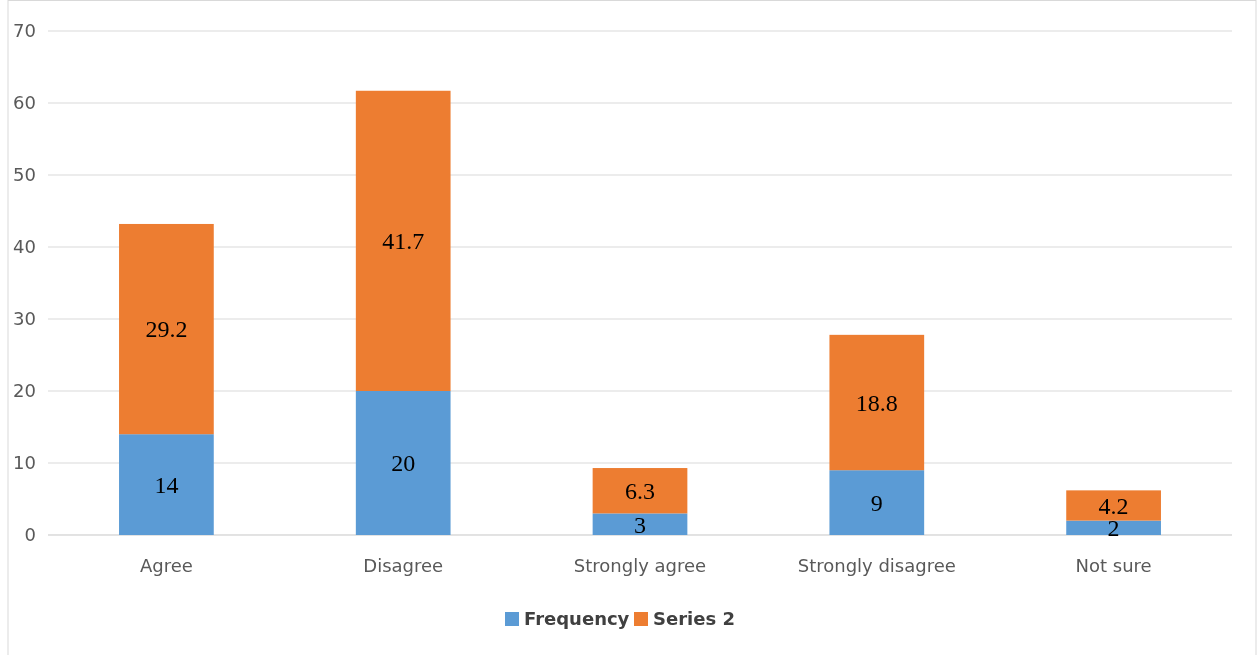 The image size is (1257, 655). I want to click on data-label: 20, so click(403, 463).